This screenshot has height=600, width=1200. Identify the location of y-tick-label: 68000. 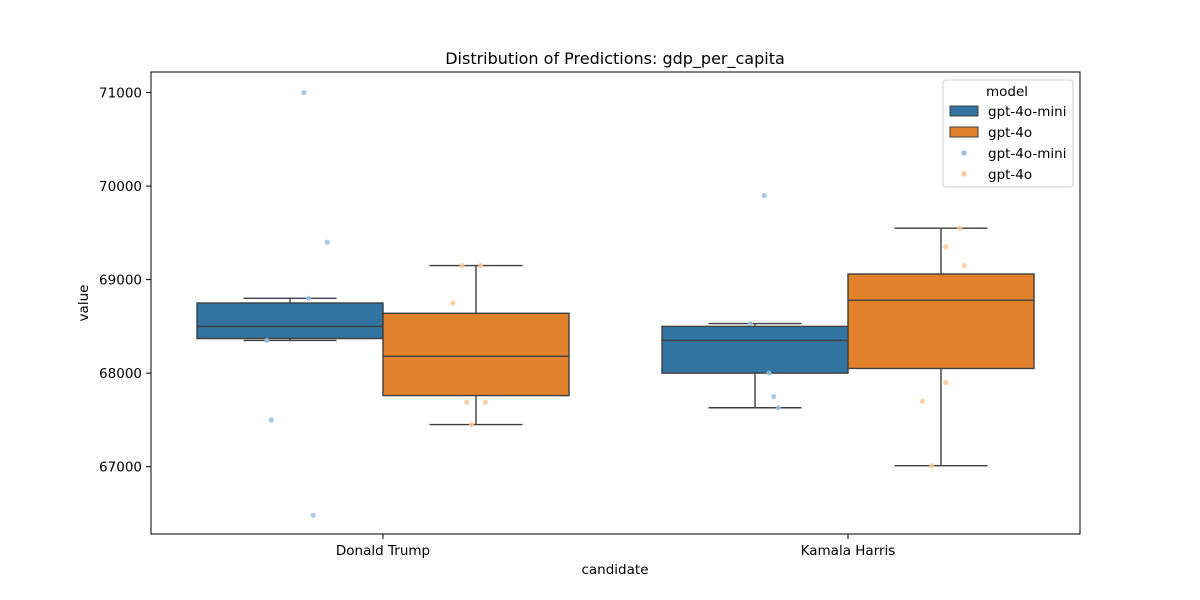
(120, 374).